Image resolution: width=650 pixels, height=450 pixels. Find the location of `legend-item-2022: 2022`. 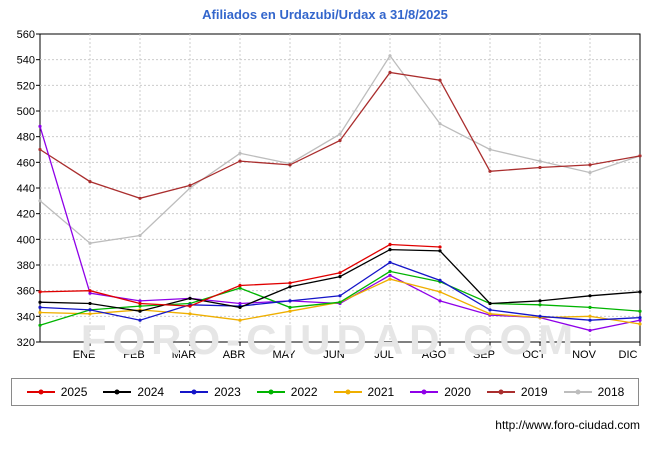

legend-item-2022: 2022 is located at coordinates (287, 392).